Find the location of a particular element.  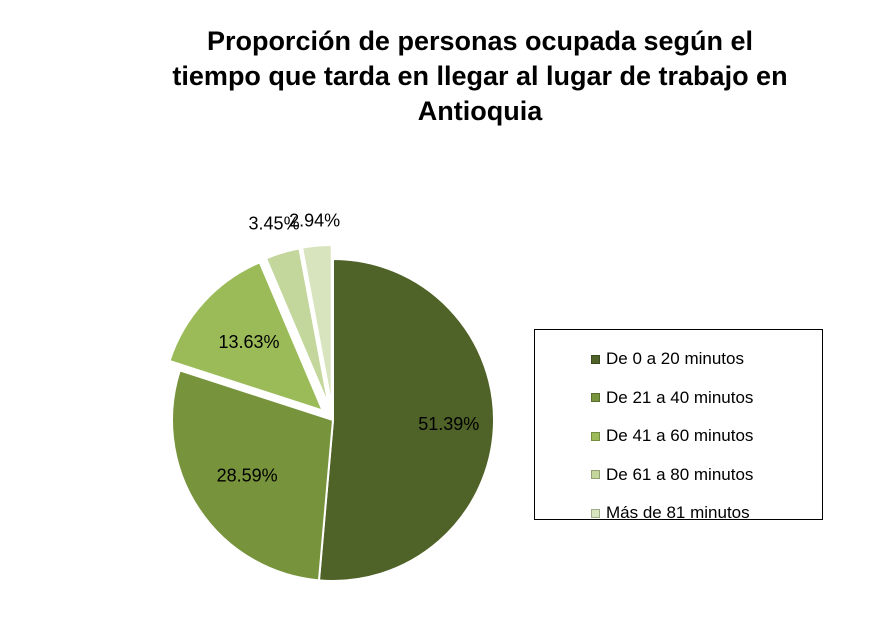

legend-item-3: De 41 a 60 minutos is located at coordinates (678, 436).